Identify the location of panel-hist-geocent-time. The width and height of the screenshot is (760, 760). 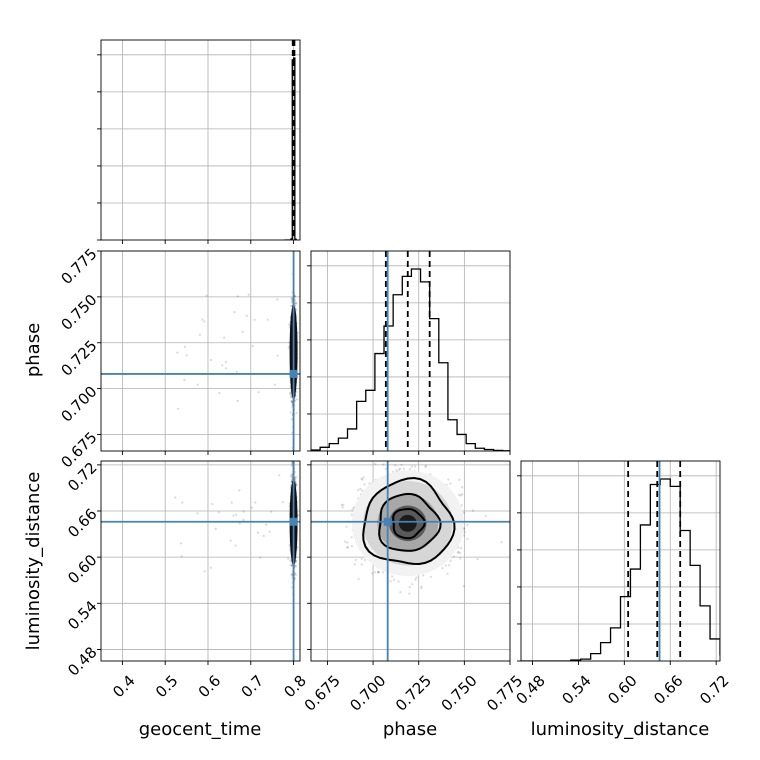
(200, 140).